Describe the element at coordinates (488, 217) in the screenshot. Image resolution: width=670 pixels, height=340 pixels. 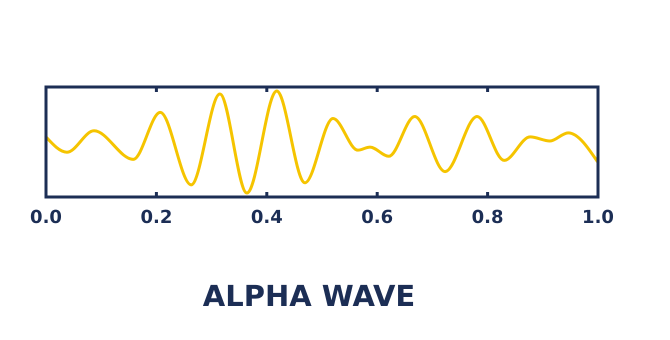
I see `x-tick-label: 0.8` at that location.